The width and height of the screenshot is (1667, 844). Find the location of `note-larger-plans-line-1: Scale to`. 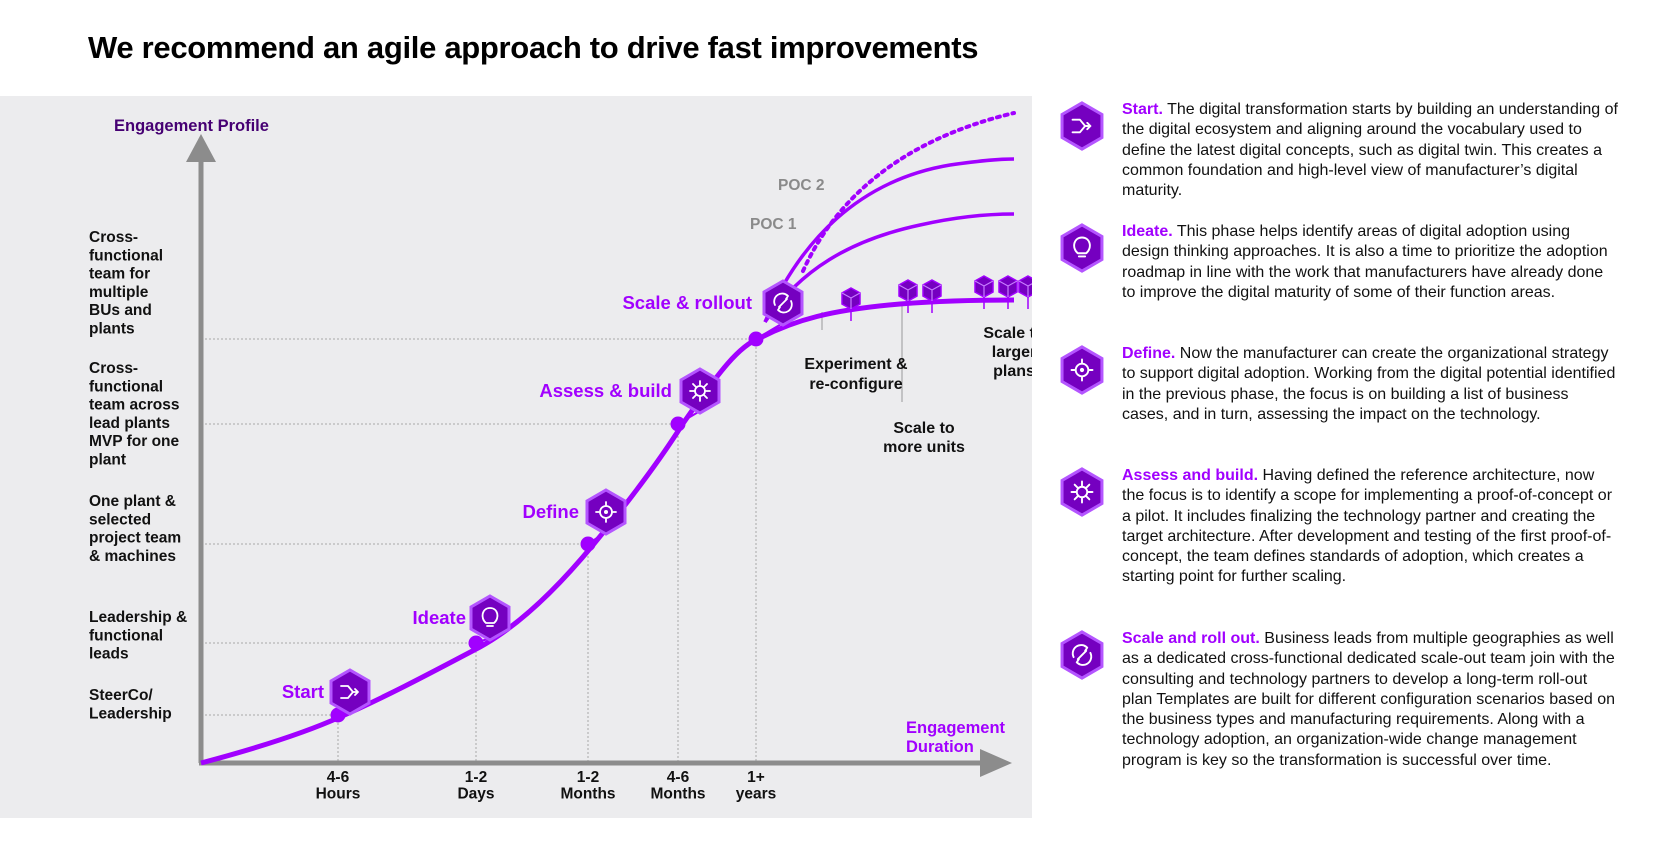

note-larger-plans-line-1: Scale to is located at coordinates (1007, 333).